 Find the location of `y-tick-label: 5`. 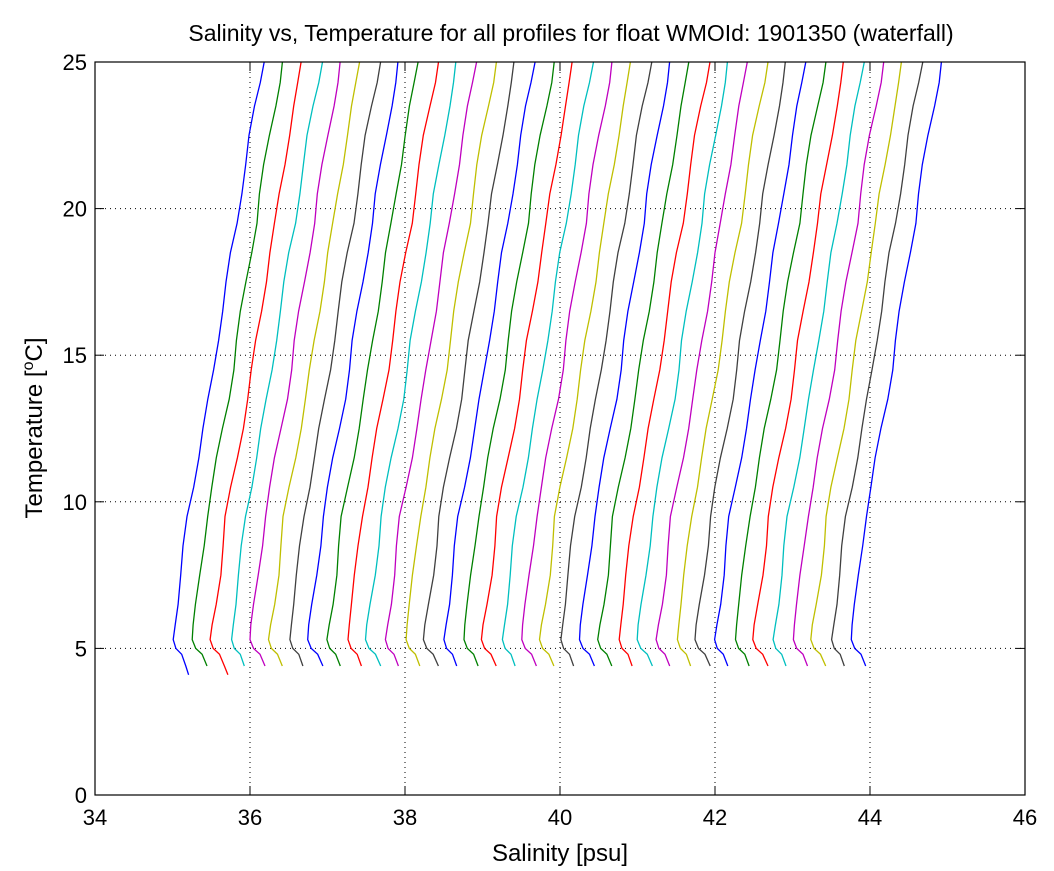

y-tick-label: 5 is located at coordinates (81, 648).